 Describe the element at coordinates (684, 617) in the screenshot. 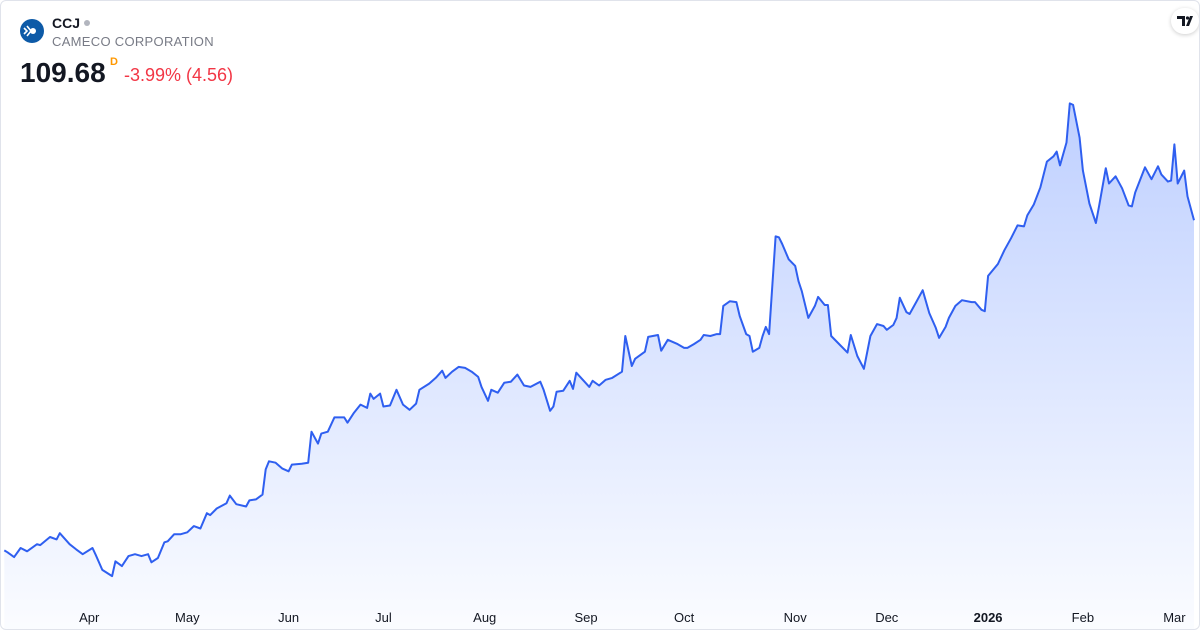

I see `x-tick-label: Oct` at that location.